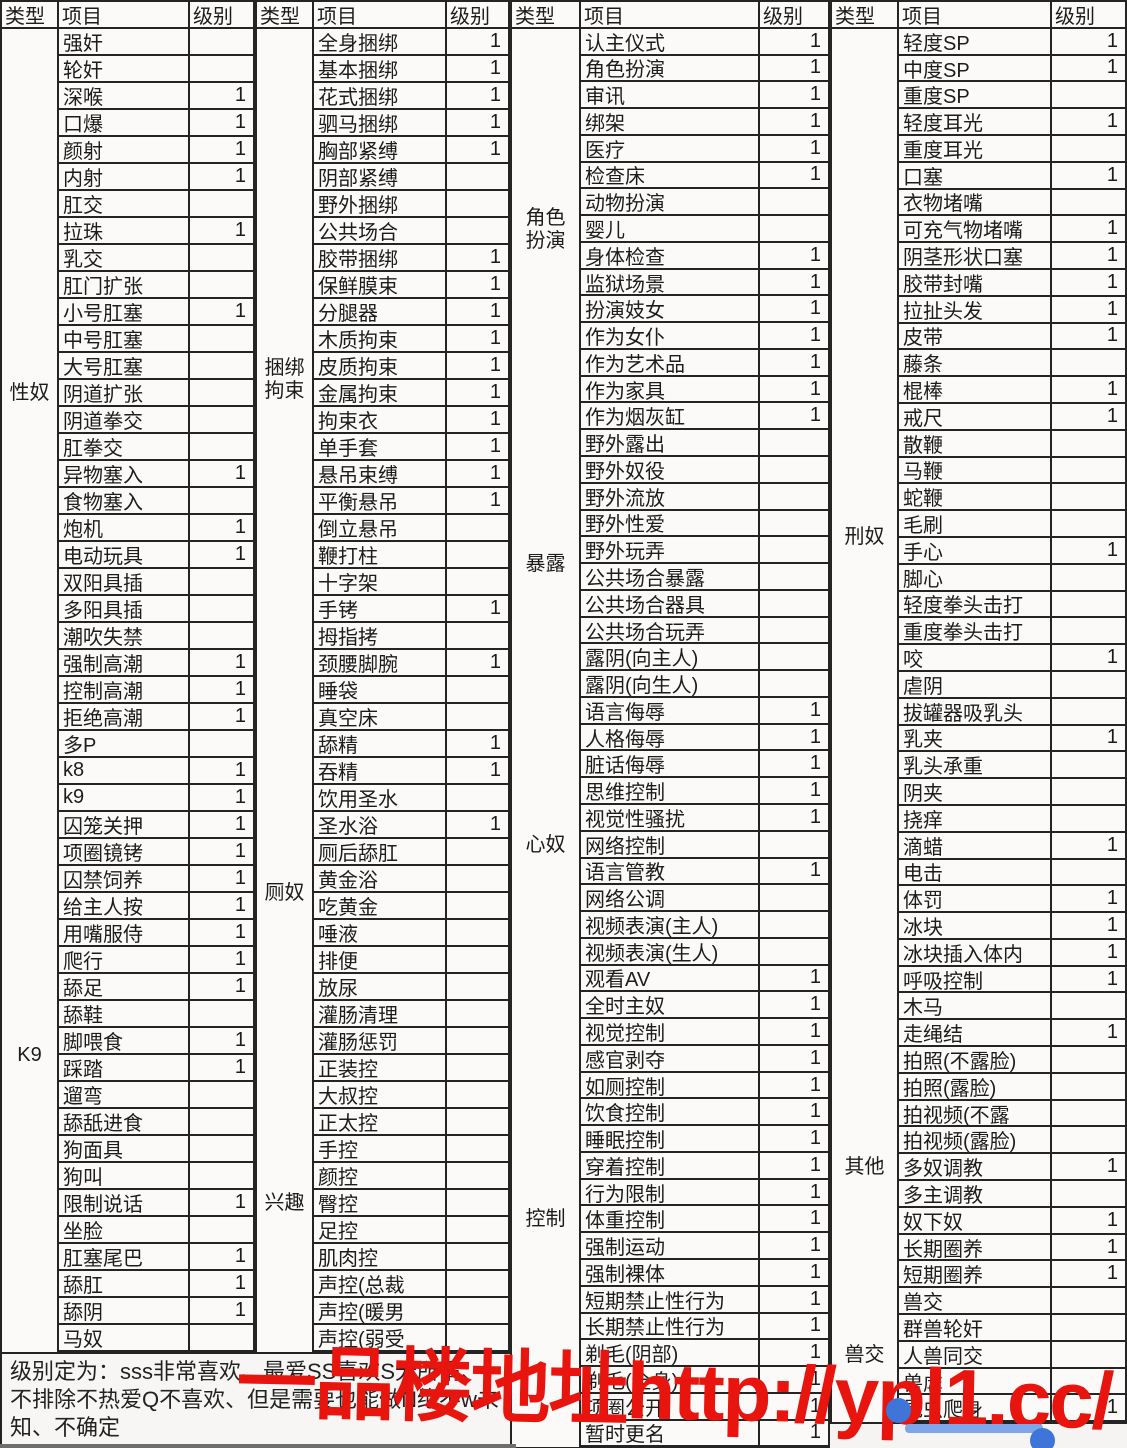  I want to click on table-row: 扮演妓女 1, so click(704, 310).